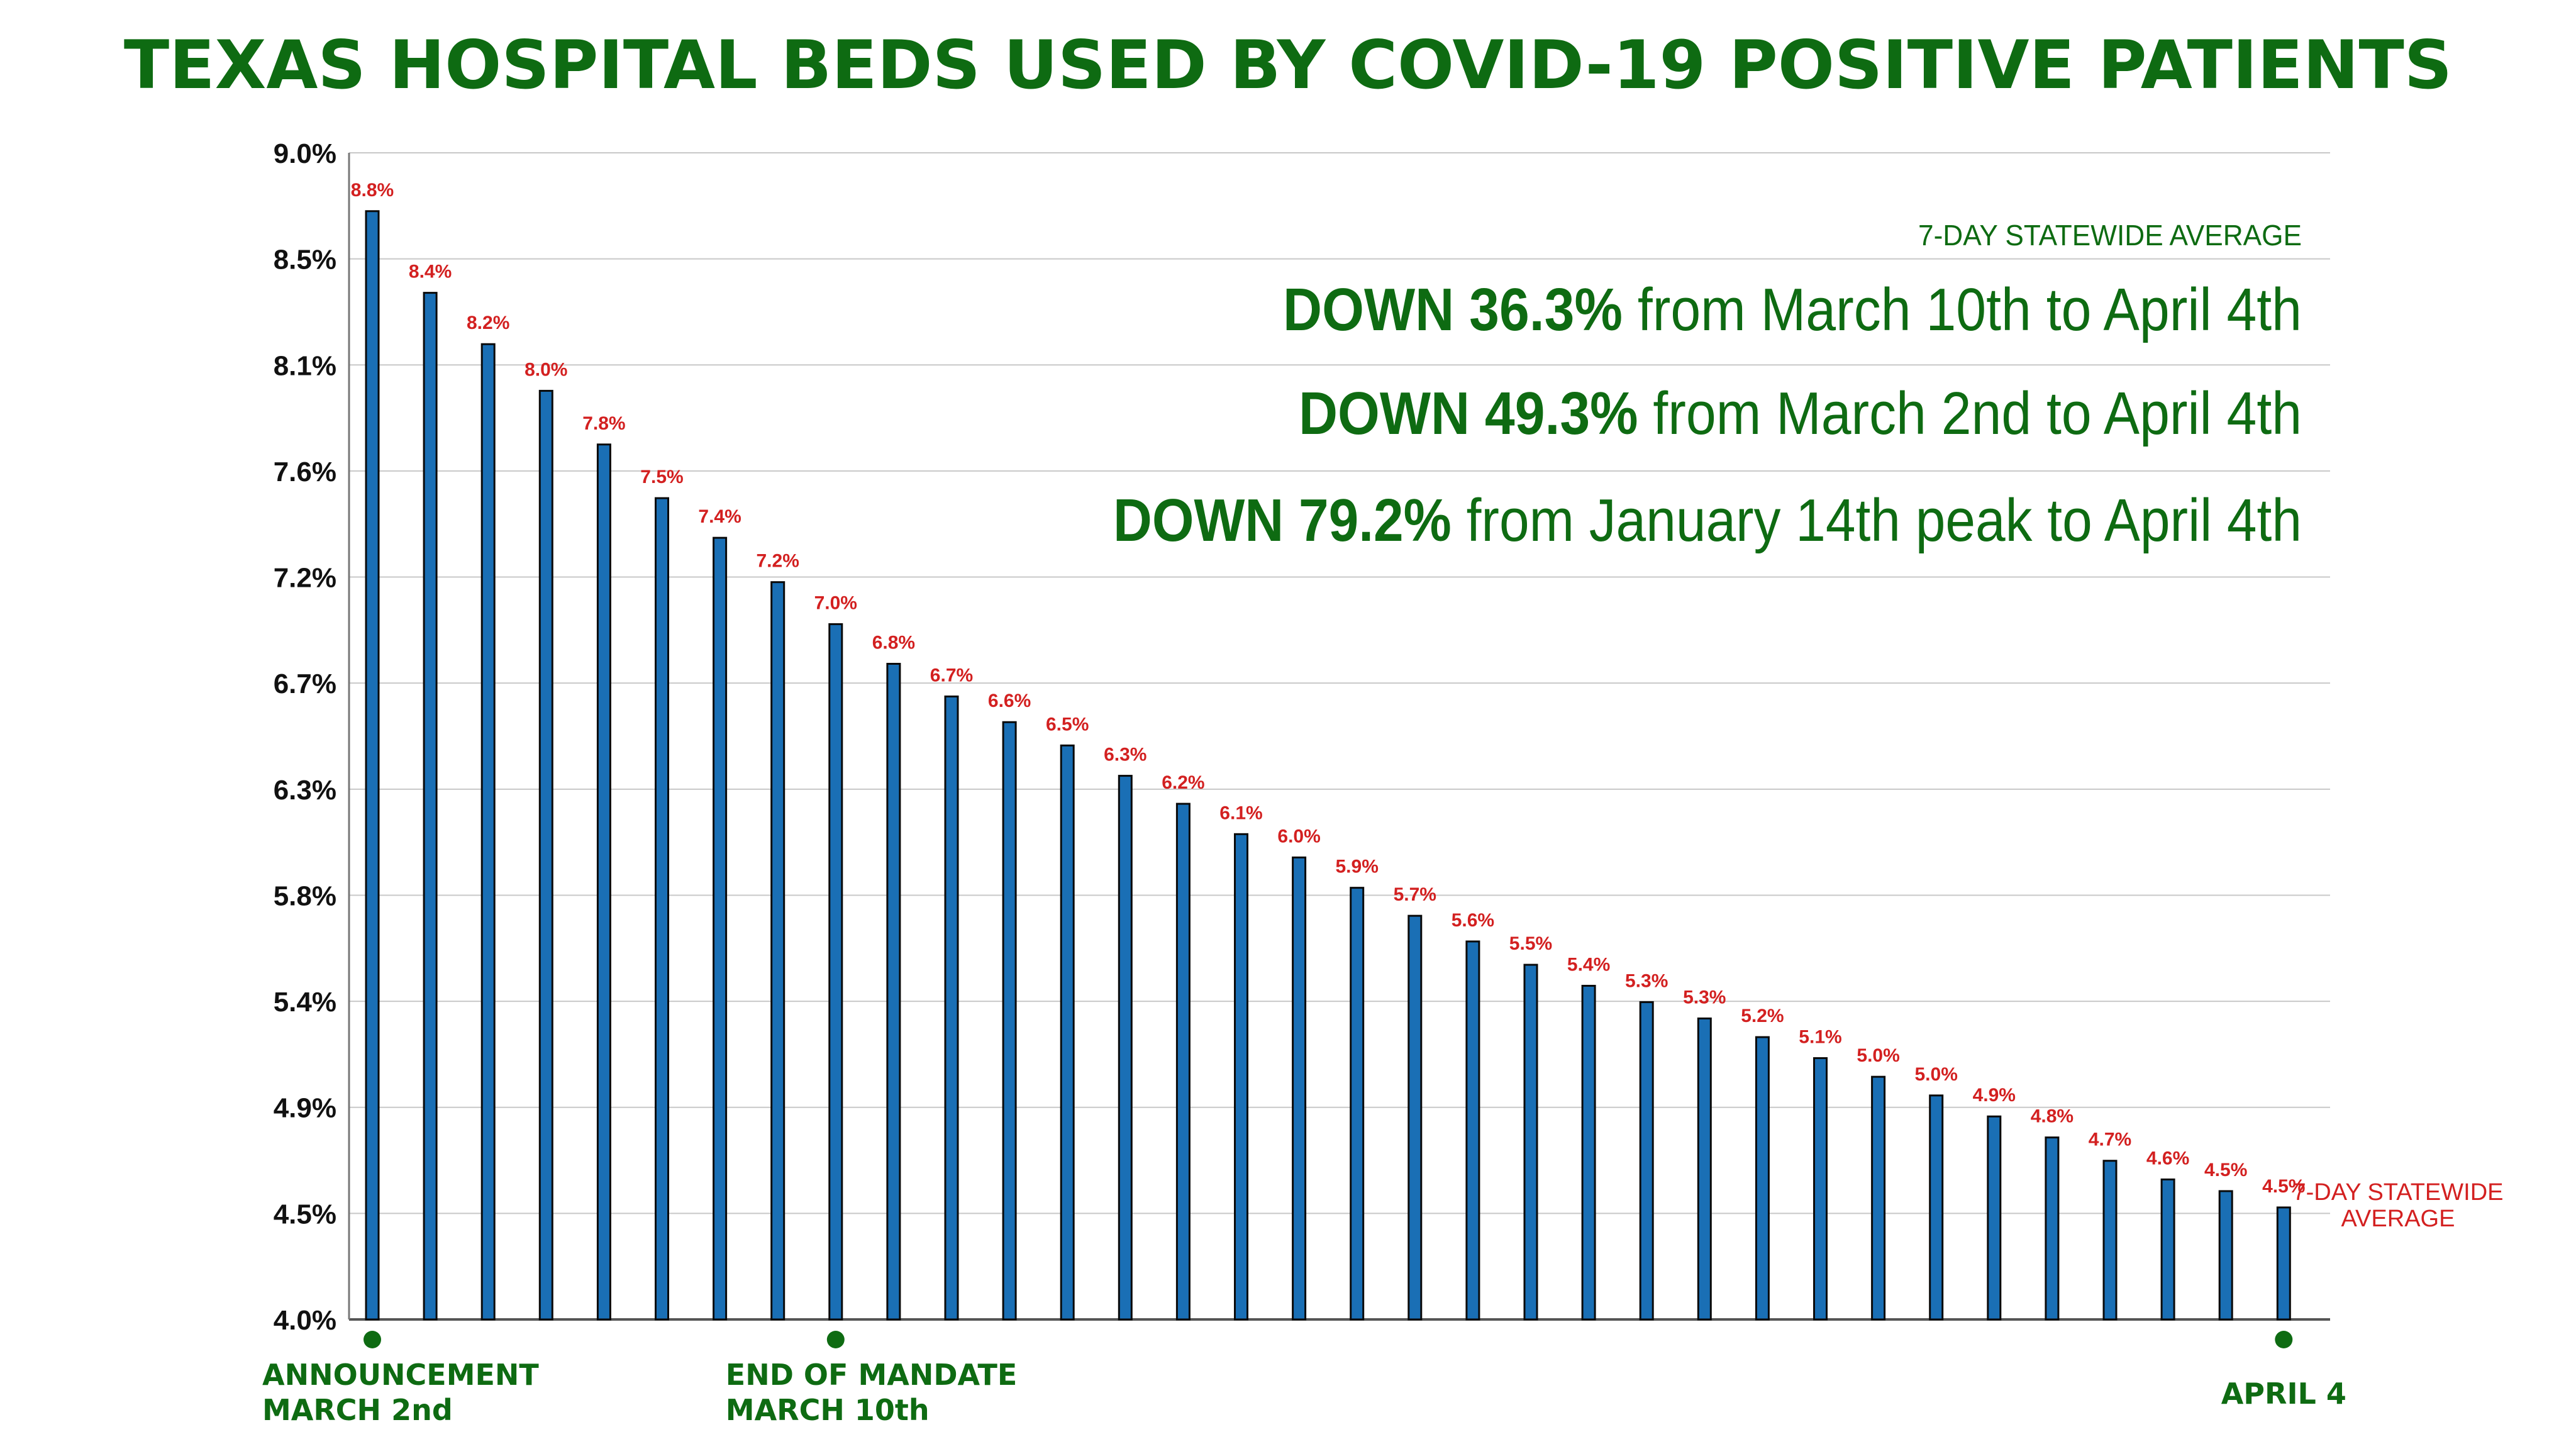  What do you see at coordinates (2052, 1116) in the screenshot?
I see `data-label: 4.8%` at bounding box center [2052, 1116].